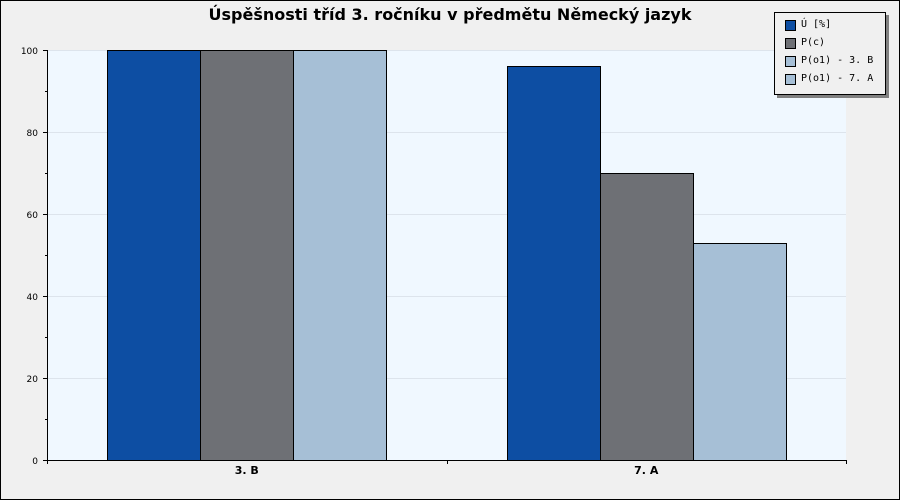 The width and height of the screenshot is (900, 500). I want to click on legend-label-po1-7a: P(o1) - 7. A, so click(837, 78).